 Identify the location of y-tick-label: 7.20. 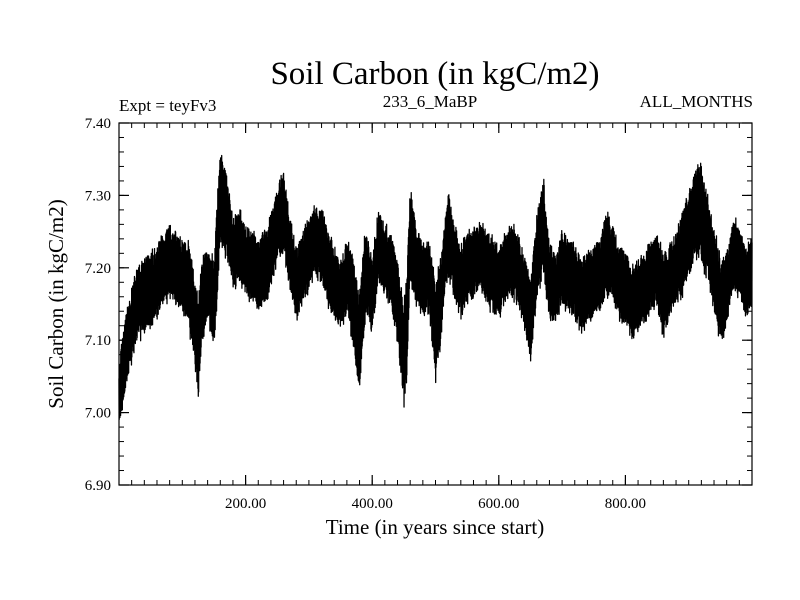
(98, 269).